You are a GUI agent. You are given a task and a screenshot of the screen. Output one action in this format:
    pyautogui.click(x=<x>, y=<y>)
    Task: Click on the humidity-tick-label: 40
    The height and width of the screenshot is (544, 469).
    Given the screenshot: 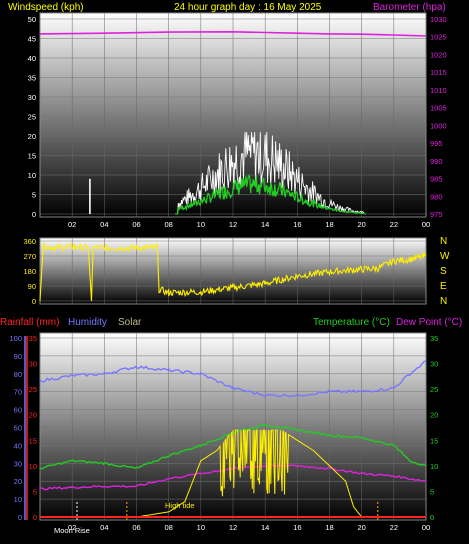 What is the action you would take?
    pyautogui.click(x=18, y=445)
    